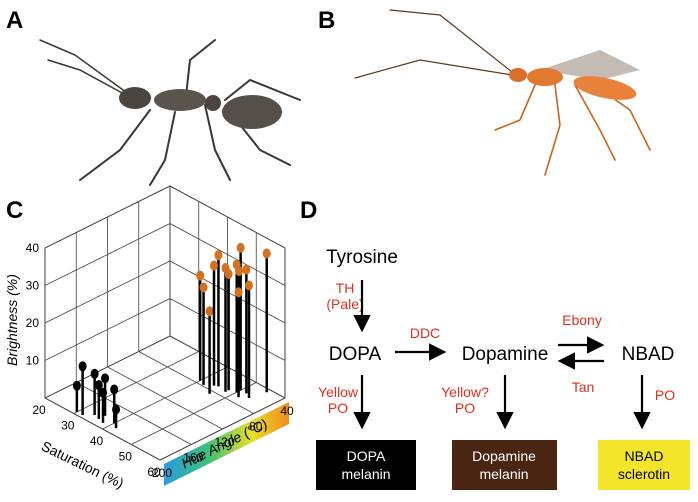 The image size is (698, 502). What do you see at coordinates (344, 304) in the screenshot?
I see `enzyme: (Pale)` at bounding box center [344, 304].